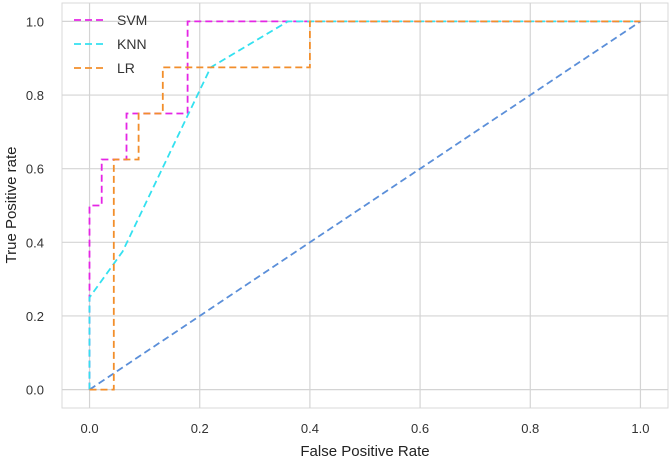  I want to click on x-tick-labels: 0.0 0.2 0.4 0.6 0.8 1.0, so click(365, 428).